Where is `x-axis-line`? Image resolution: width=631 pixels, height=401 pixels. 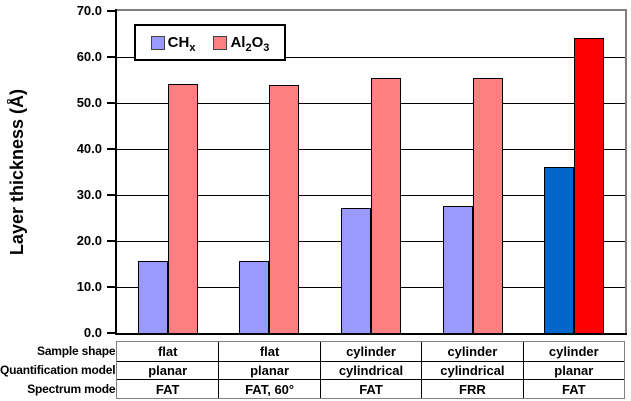
x-axis-line is located at coordinates (371, 334).